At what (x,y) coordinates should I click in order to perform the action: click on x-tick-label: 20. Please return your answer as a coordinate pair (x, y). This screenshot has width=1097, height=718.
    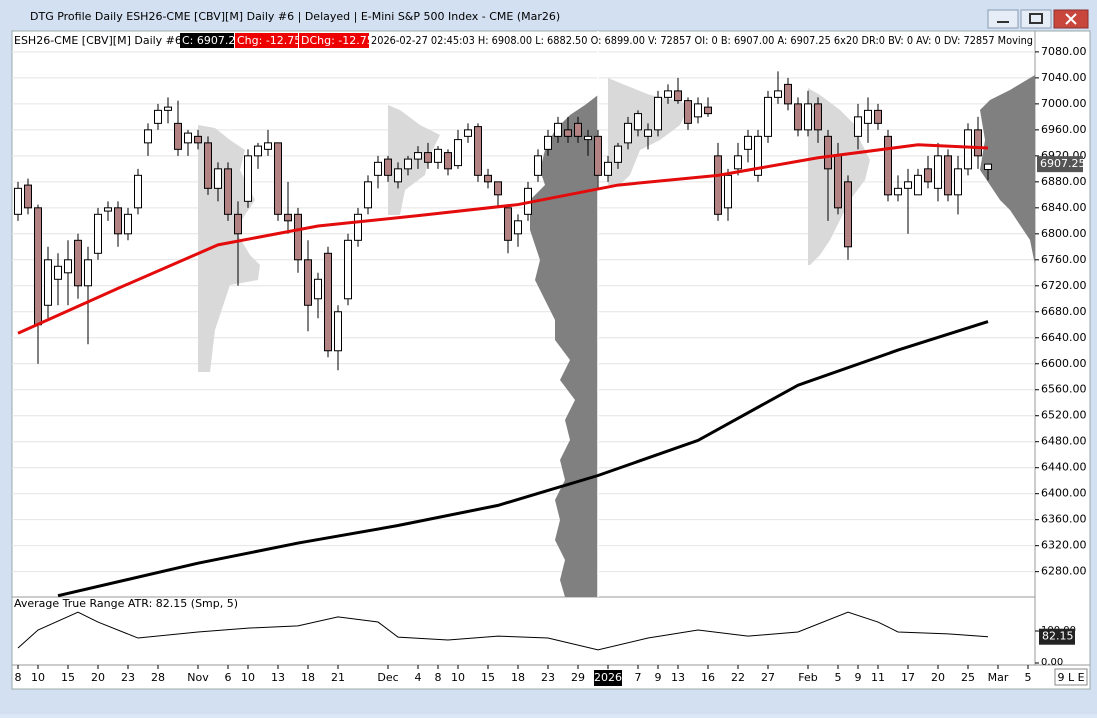
    Looking at the image, I should click on (98, 677).